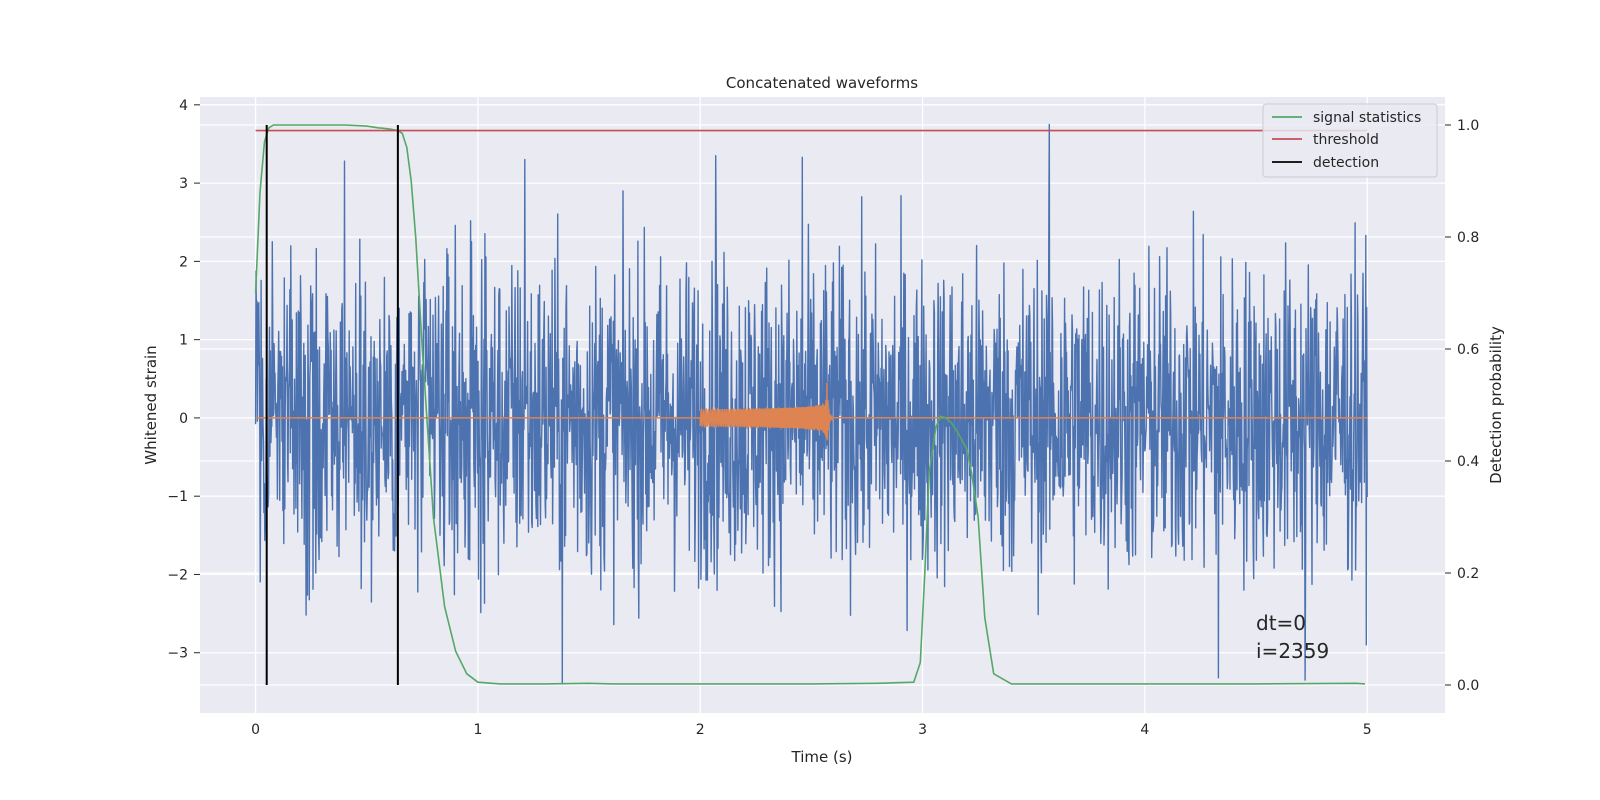 The height and width of the screenshot is (800, 1600). I want to click on y-tick-label-7: 4, so click(183, 106).